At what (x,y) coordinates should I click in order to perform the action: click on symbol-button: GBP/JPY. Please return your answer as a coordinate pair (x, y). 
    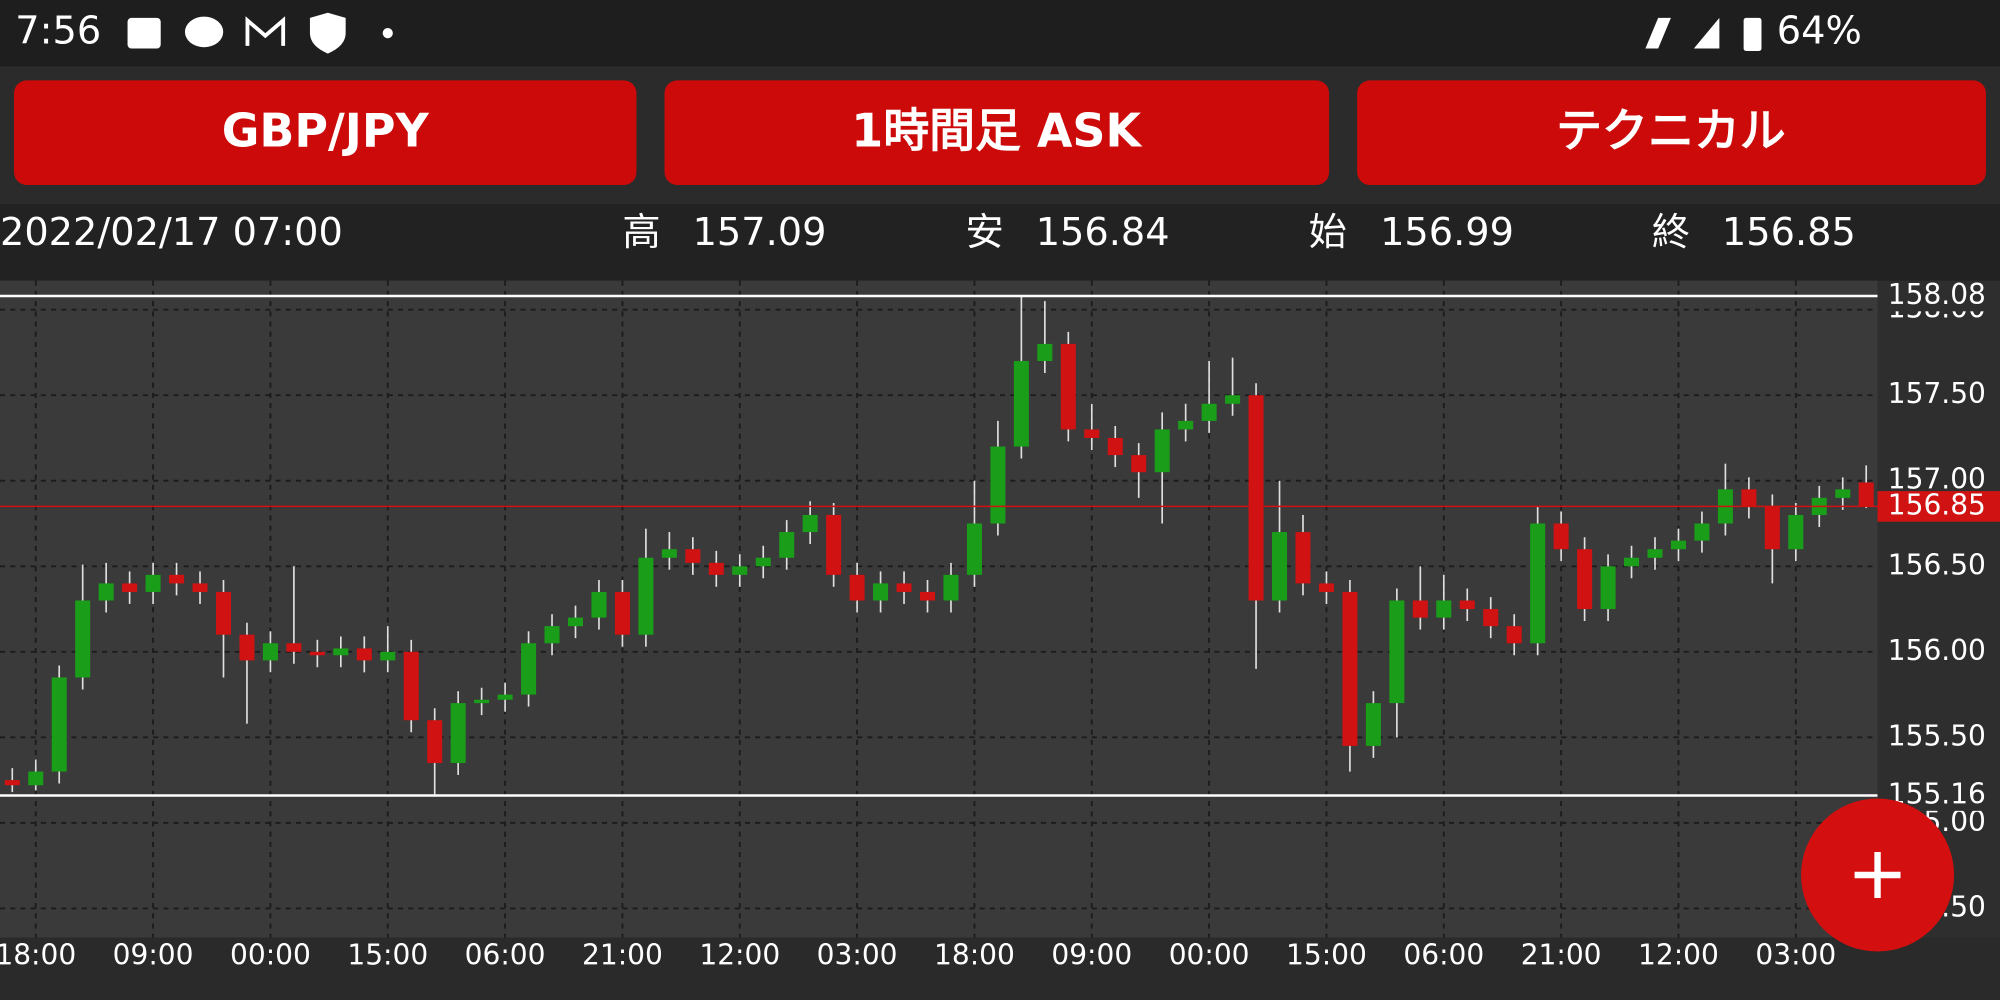
    Looking at the image, I should click on (325, 132).